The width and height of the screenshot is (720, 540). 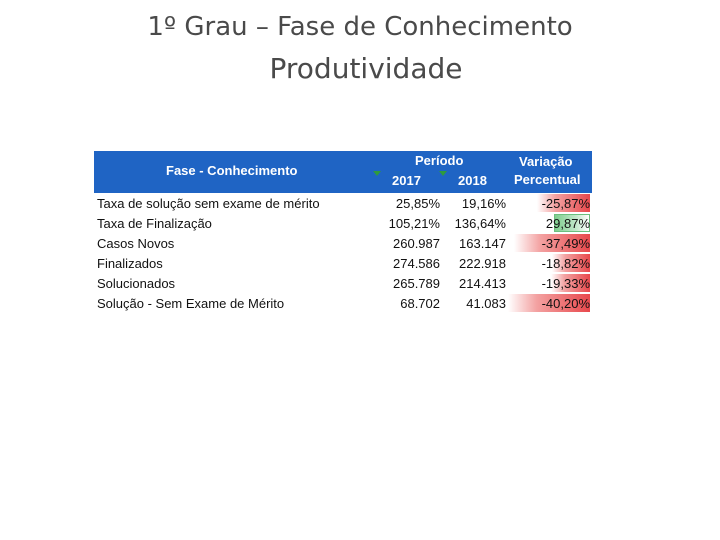 What do you see at coordinates (416, 243) in the screenshot?
I see `value-2017: 260.987` at bounding box center [416, 243].